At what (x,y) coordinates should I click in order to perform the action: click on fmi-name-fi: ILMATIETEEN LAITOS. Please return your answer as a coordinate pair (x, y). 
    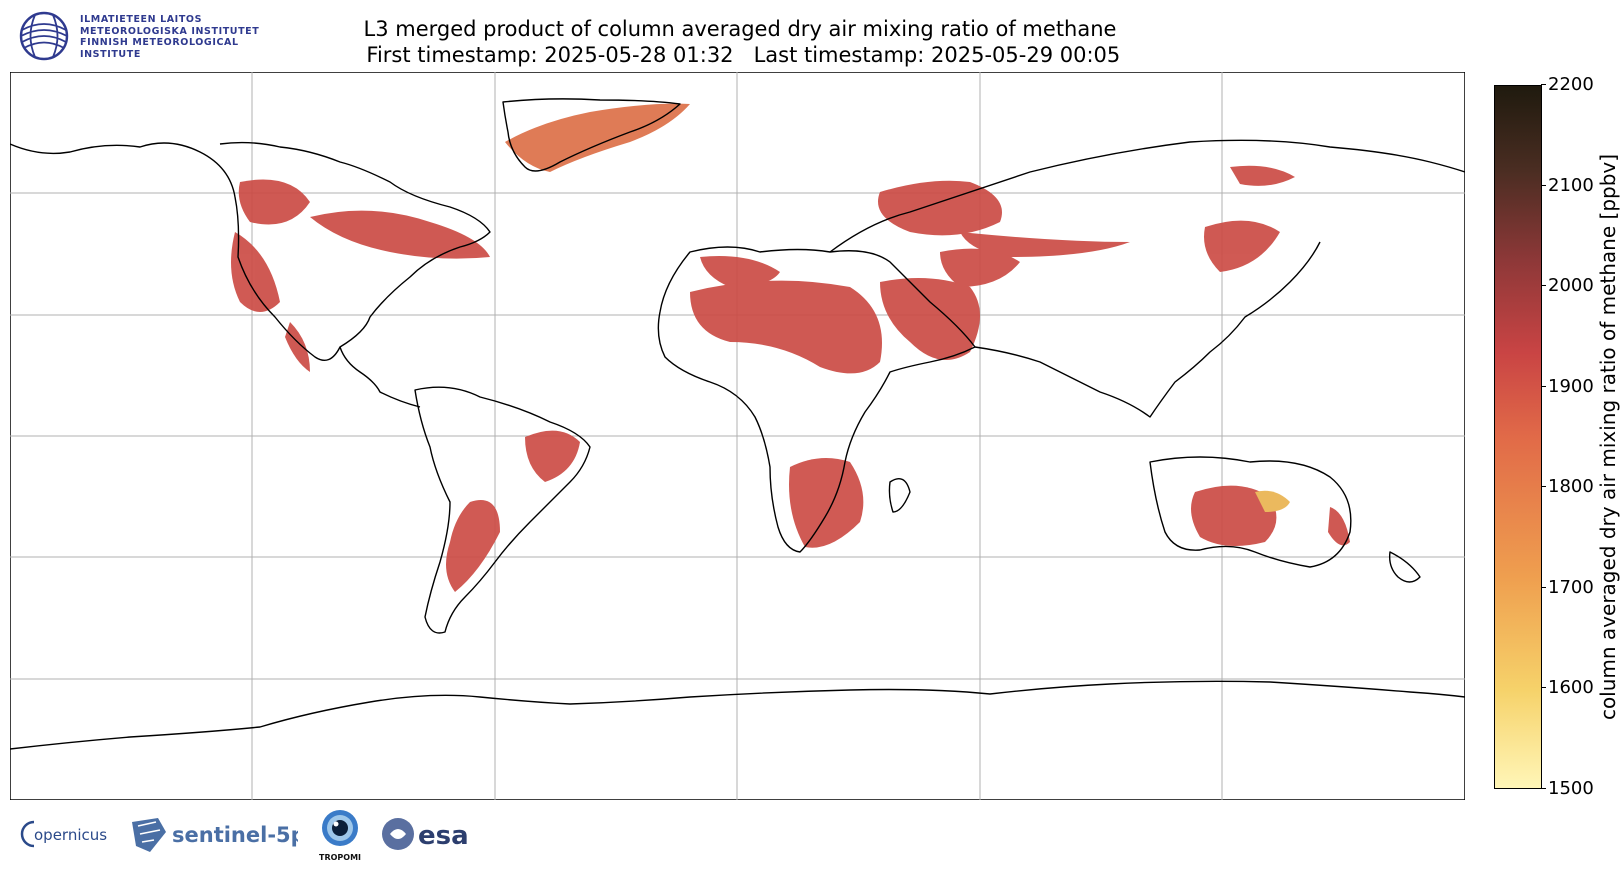
    Looking at the image, I should click on (141, 19).